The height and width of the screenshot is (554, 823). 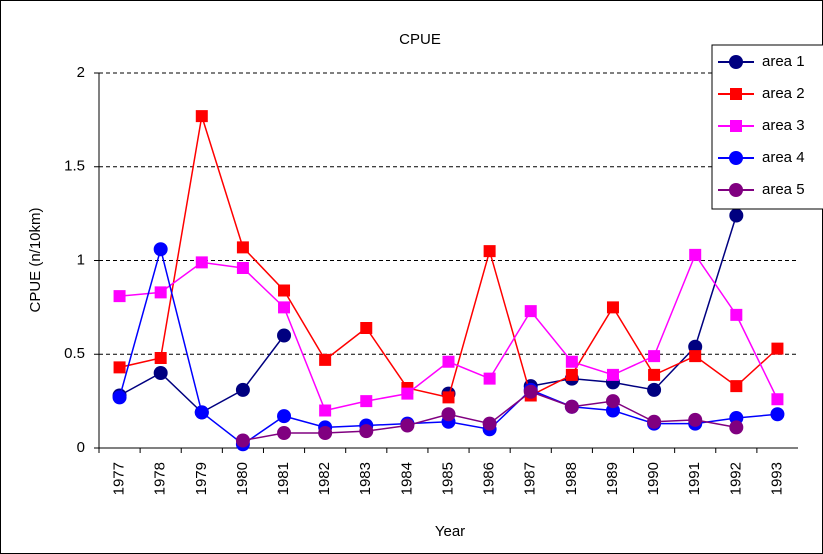 I want to click on legend-label: area 2, so click(x=783, y=93).